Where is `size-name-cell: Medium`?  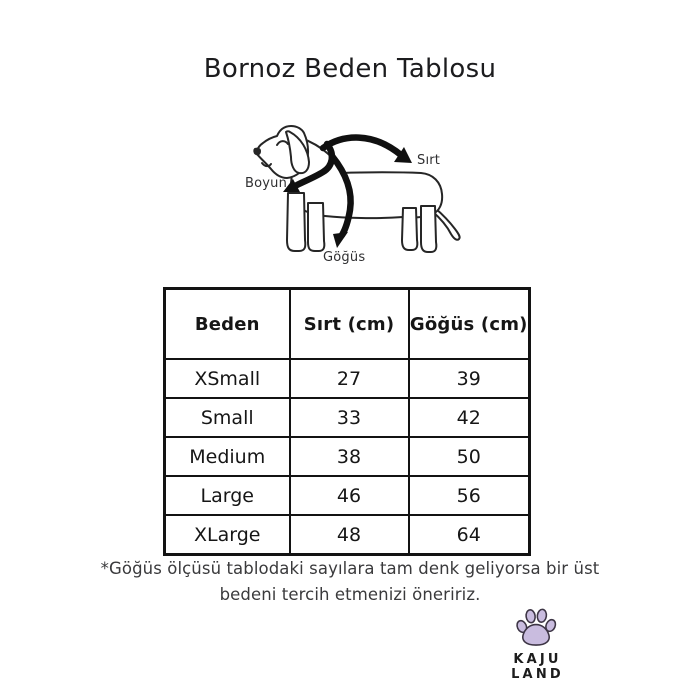
size-name-cell: Medium is located at coordinates (227, 456).